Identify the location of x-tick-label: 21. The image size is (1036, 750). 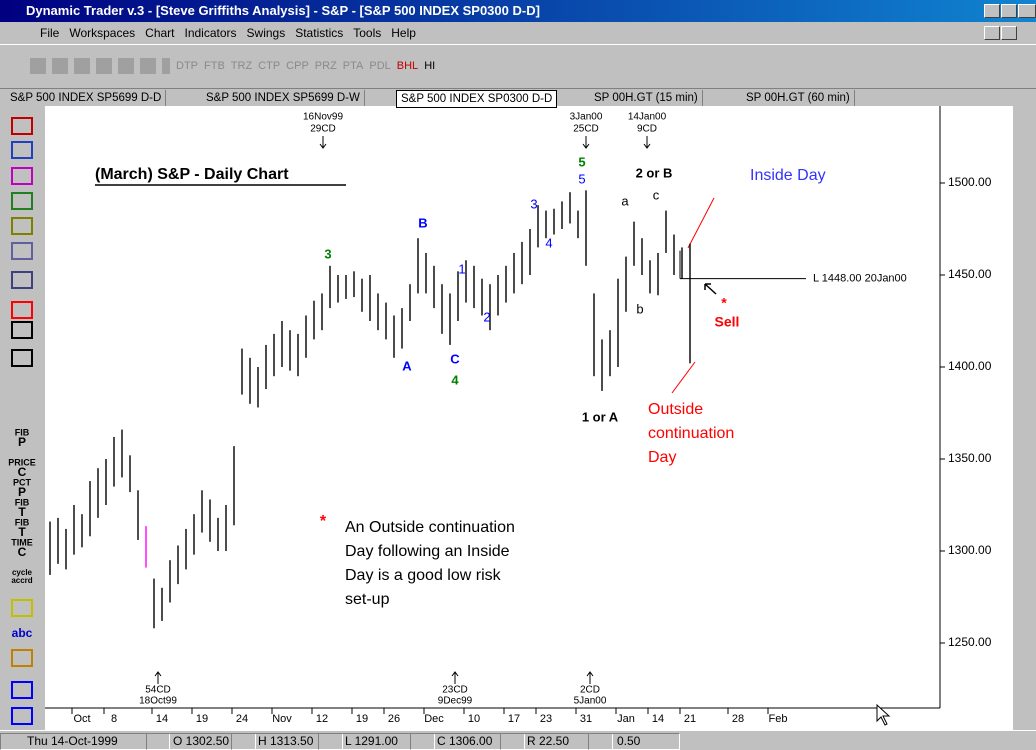
(690, 719).